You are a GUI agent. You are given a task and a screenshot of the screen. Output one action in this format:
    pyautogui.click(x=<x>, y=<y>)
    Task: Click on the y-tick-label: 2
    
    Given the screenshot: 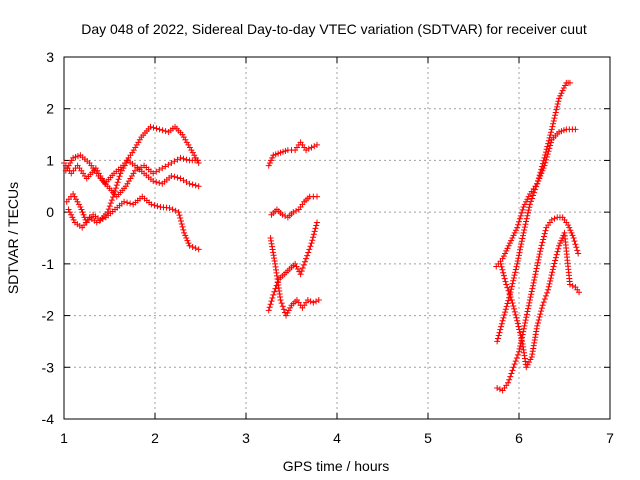 What is the action you would take?
    pyautogui.click(x=50, y=109)
    